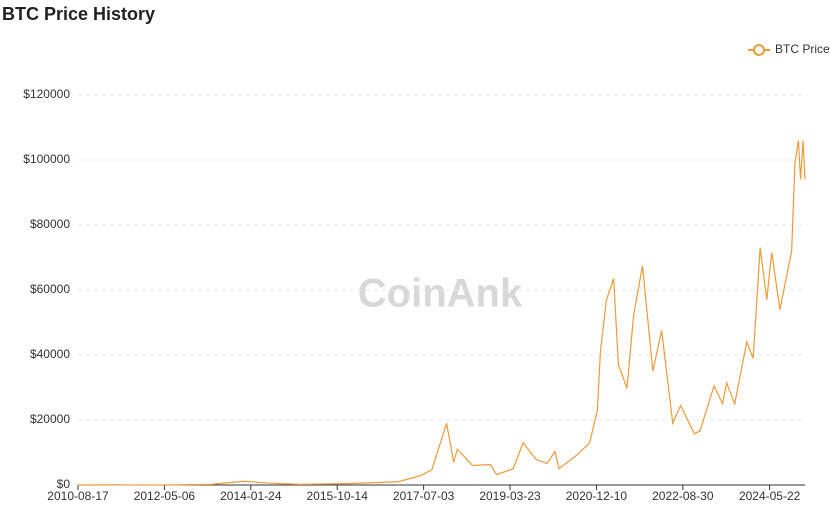 This screenshot has width=830, height=512. I want to click on y-tick-label: $40000, so click(50, 354).